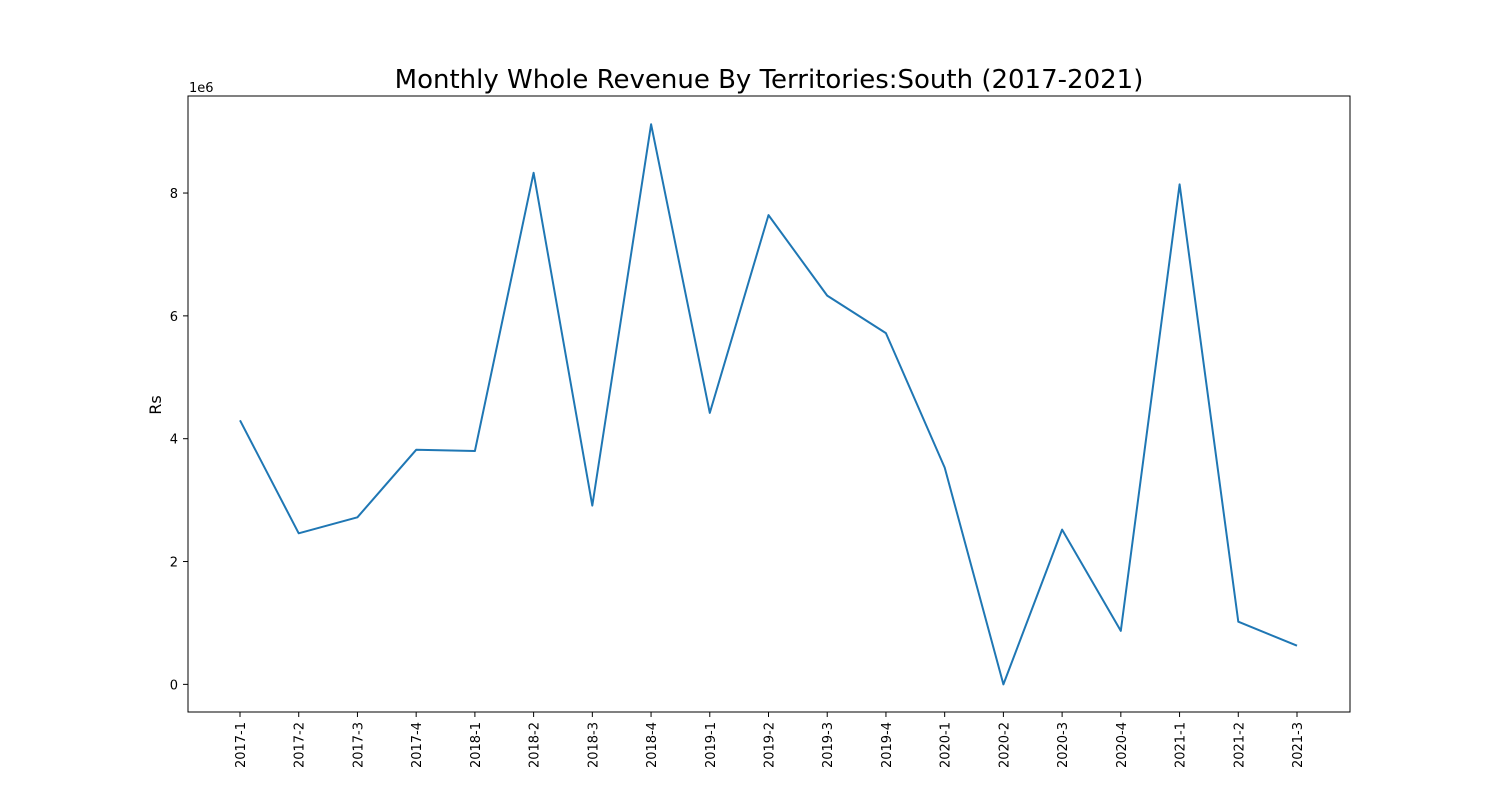 The height and width of the screenshot is (800, 1500). What do you see at coordinates (535, 745) in the screenshot?
I see `x-tick-label: 2018-2` at bounding box center [535, 745].